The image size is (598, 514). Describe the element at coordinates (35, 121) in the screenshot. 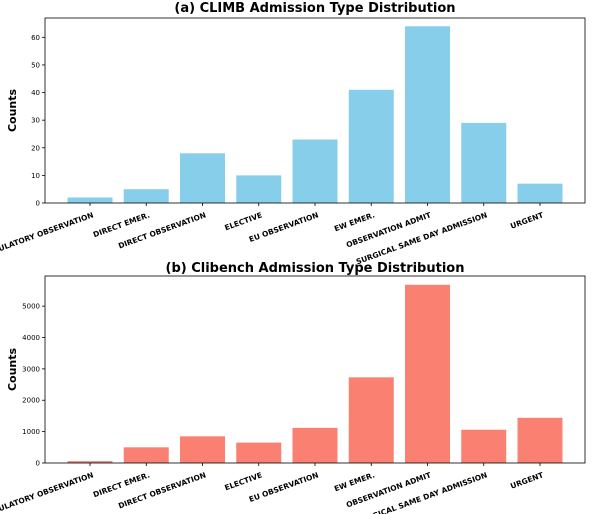

I see `y-tick-label: 30` at that location.